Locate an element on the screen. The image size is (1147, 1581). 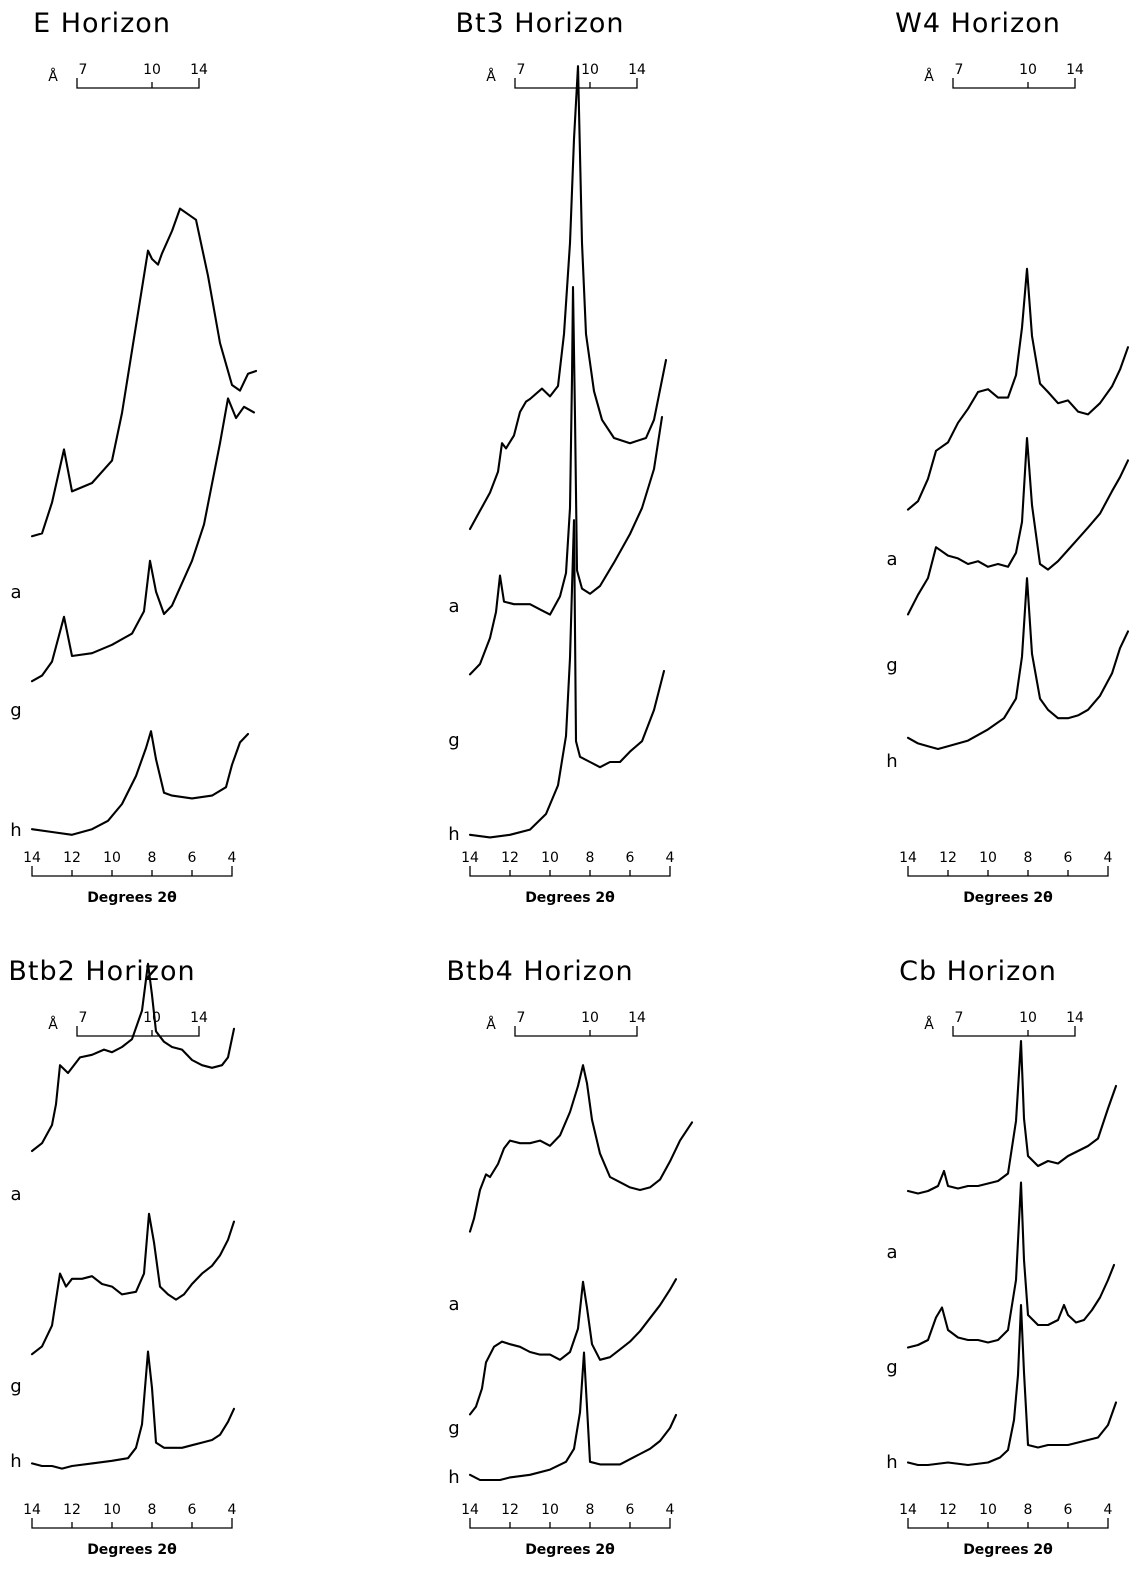
panel-title: W4 Horizon is located at coordinates (978, 23).